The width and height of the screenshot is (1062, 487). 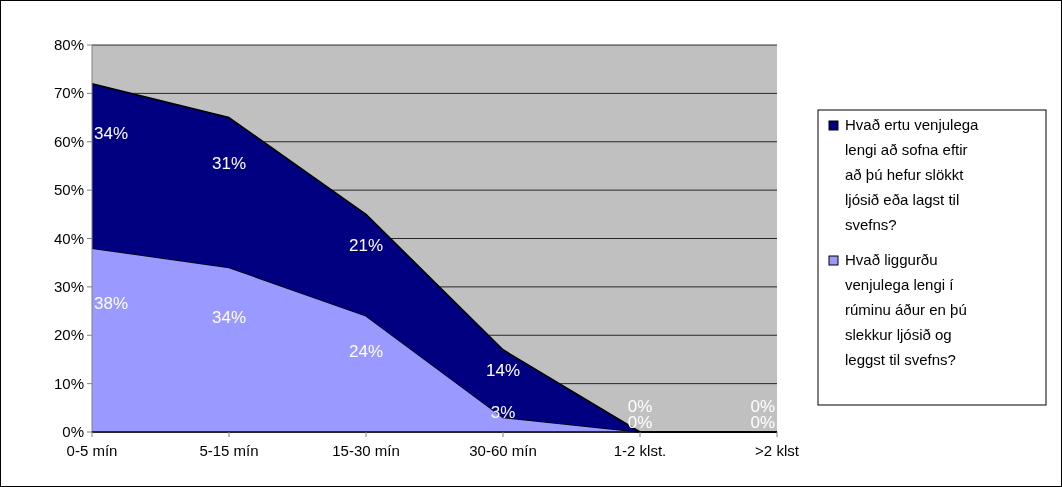 I want to click on data-label: 24%, so click(x=366, y=351).